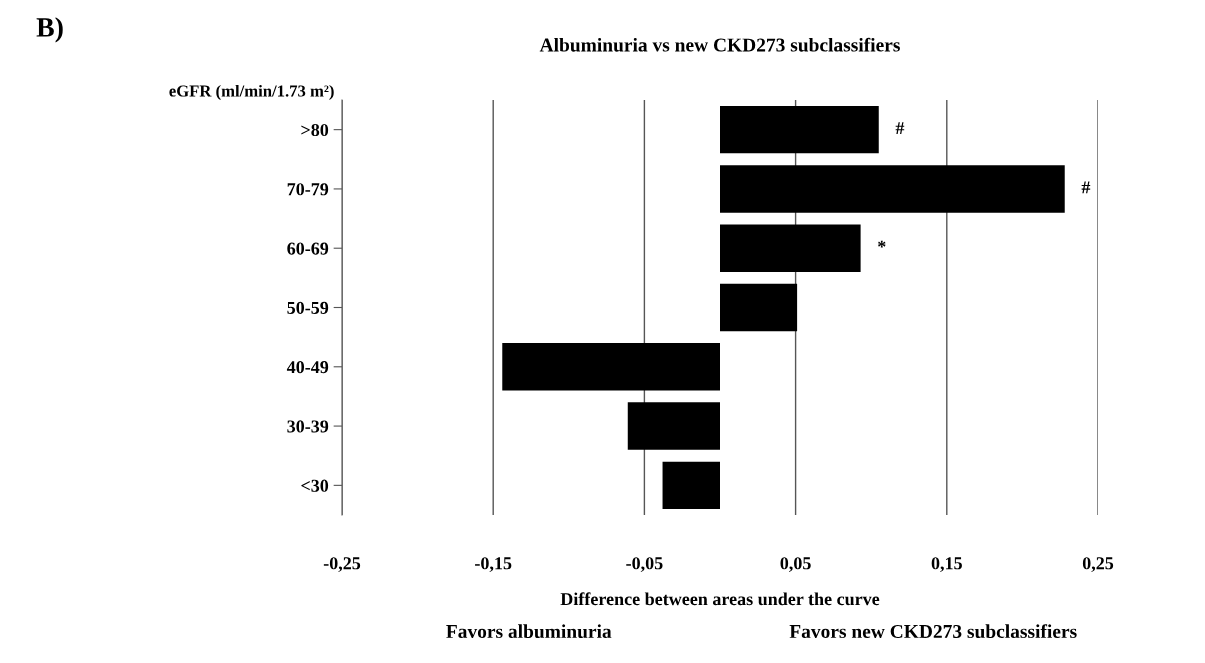 This screenshot has height=663, width=1205. Describe the element at coordinates (315, 130) in the screenshot. I see `y-tick-label: >80` at that location.